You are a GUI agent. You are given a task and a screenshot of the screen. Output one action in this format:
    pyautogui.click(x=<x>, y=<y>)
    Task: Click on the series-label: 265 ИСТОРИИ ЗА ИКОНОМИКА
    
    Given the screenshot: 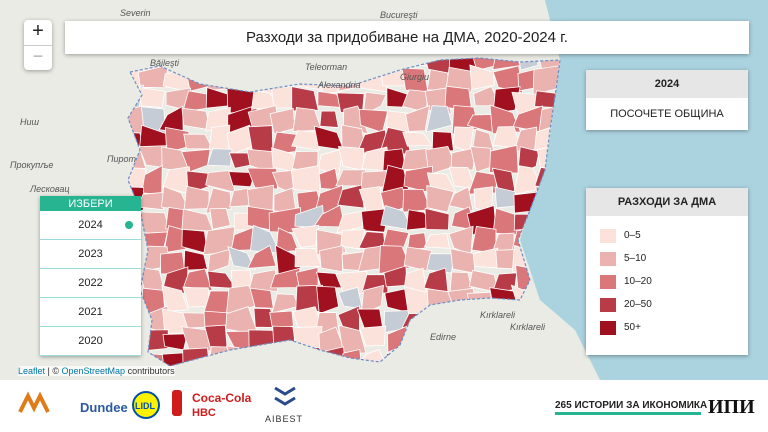 What is the action you would take?
    pyautogui.click(x=631, y=405)
    